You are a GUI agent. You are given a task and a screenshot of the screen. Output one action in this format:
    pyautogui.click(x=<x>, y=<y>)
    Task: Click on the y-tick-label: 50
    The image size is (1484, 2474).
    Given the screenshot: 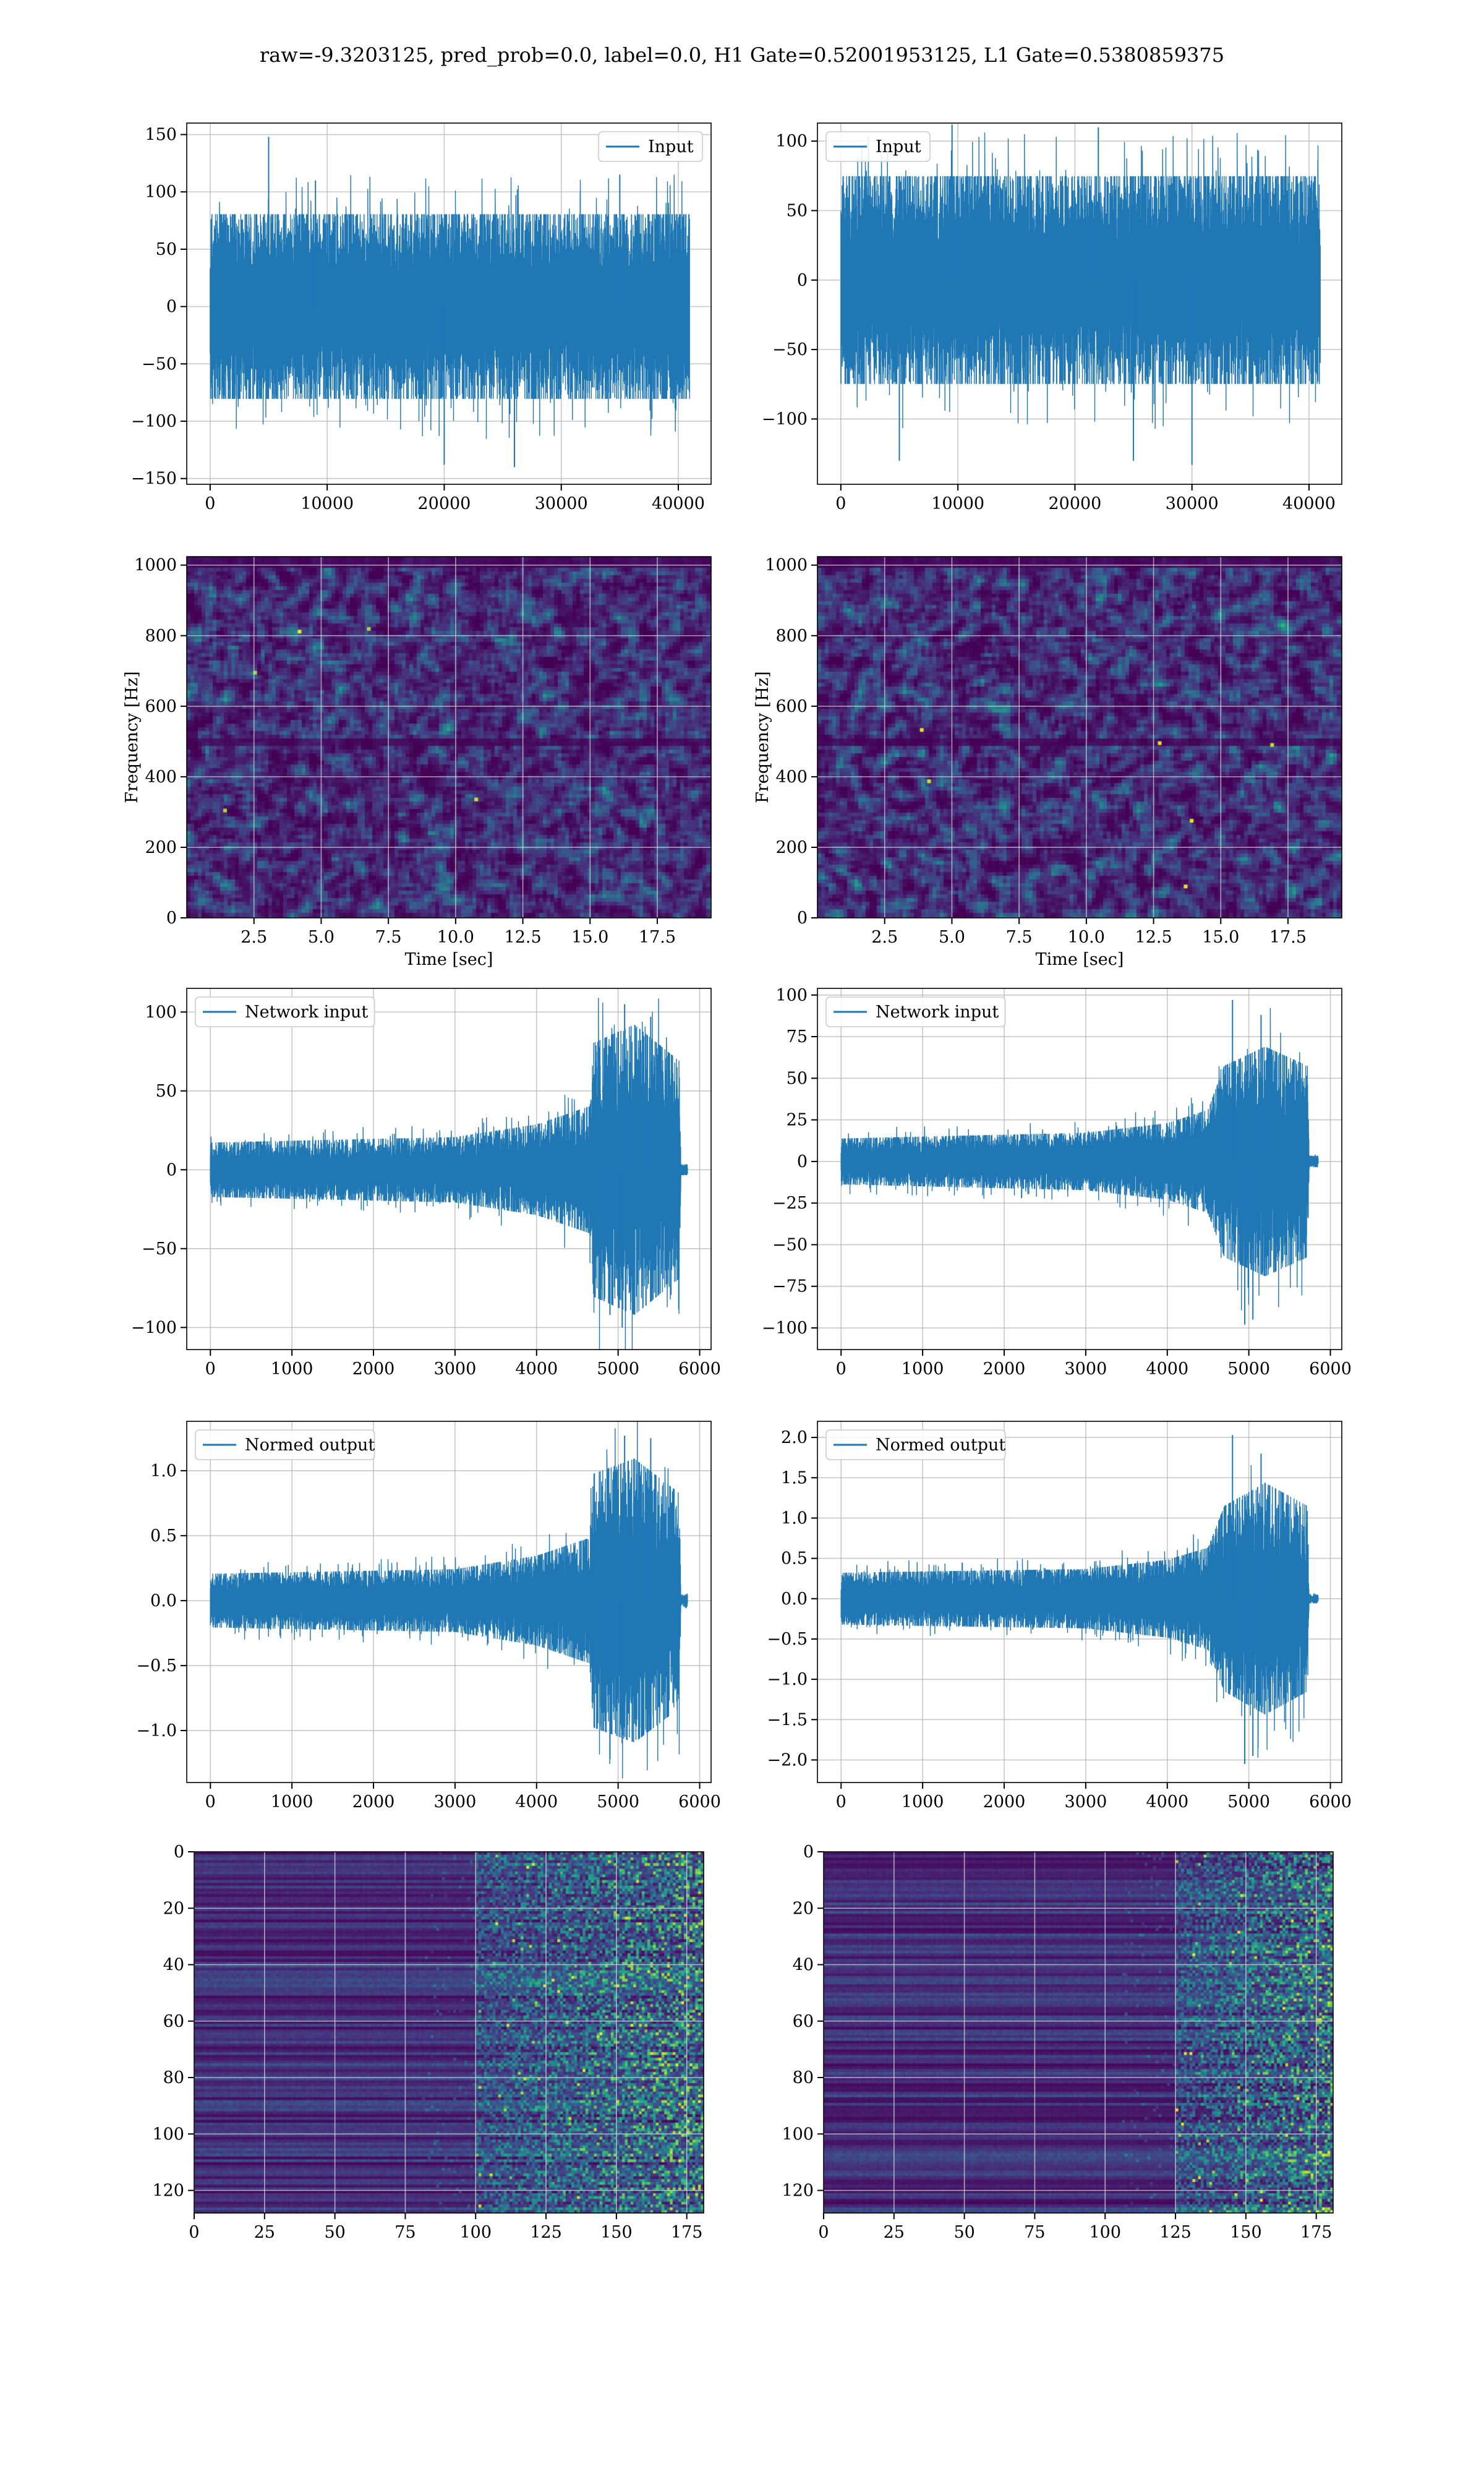 What is the action you would take?
    pyautogui.click(x=166, y=1091)
    